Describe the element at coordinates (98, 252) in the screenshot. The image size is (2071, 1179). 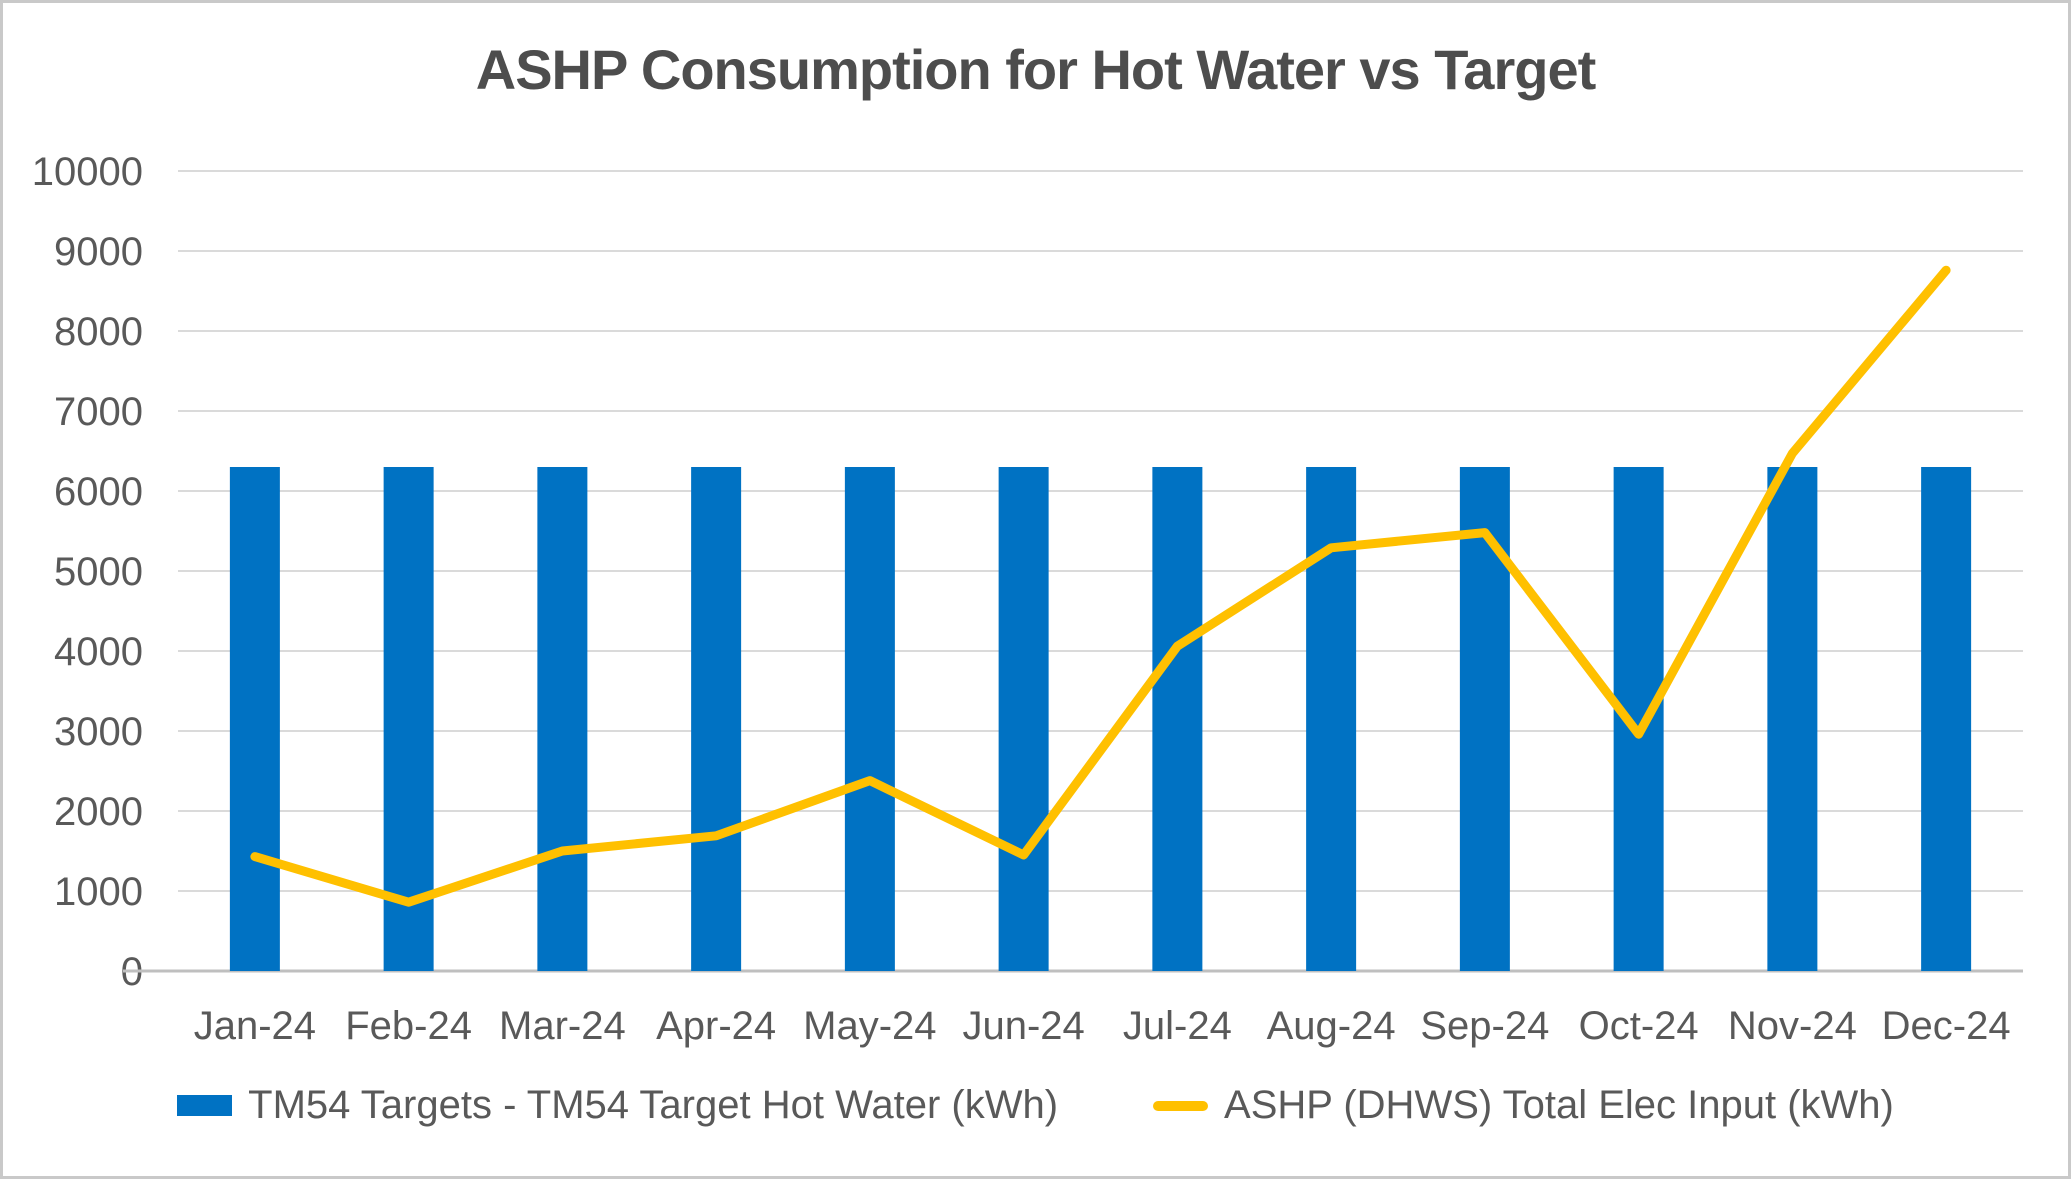
I see `y-tick-label: 9000` at that location.